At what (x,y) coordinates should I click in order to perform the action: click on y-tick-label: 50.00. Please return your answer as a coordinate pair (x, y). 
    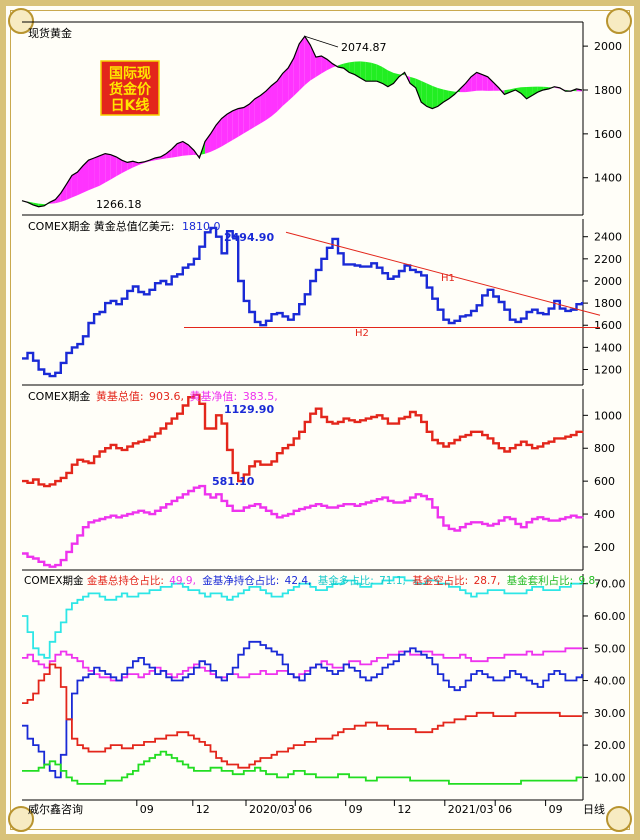
    Looking at the image, I should click on (610, 648).